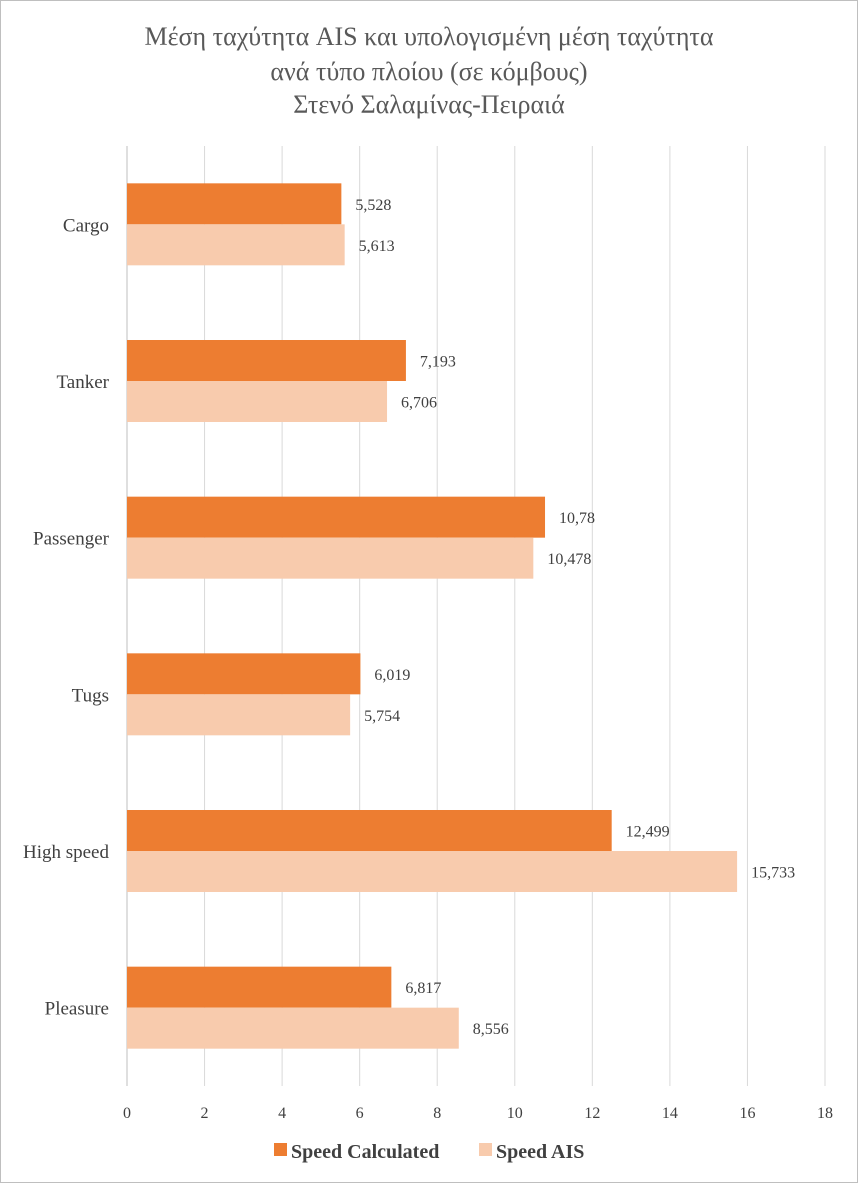 This screenshot has width=858, height=1183. I want to click on x-axis-ticks: 0 2 4 6 8 10 12 14 16 18, so click(478, 1113).